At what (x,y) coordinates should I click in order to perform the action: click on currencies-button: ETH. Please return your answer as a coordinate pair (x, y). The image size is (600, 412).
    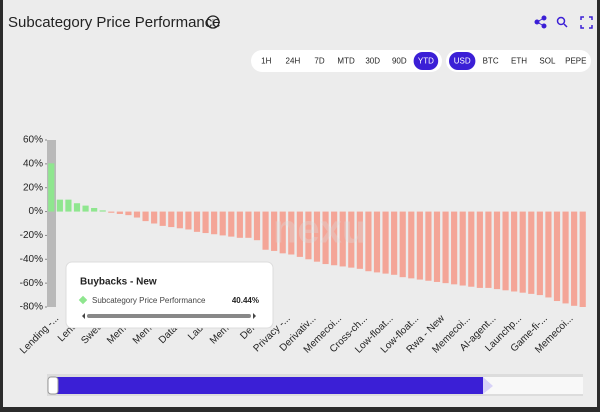
    Looking at the image, I should click on (519, 61).